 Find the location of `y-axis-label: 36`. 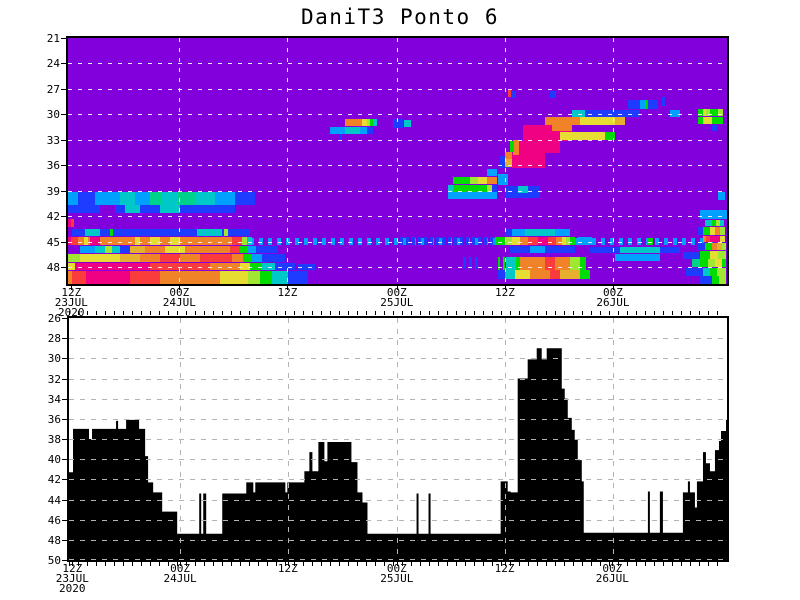

y-axis-label: 36 is located at coordinates (54, 419).